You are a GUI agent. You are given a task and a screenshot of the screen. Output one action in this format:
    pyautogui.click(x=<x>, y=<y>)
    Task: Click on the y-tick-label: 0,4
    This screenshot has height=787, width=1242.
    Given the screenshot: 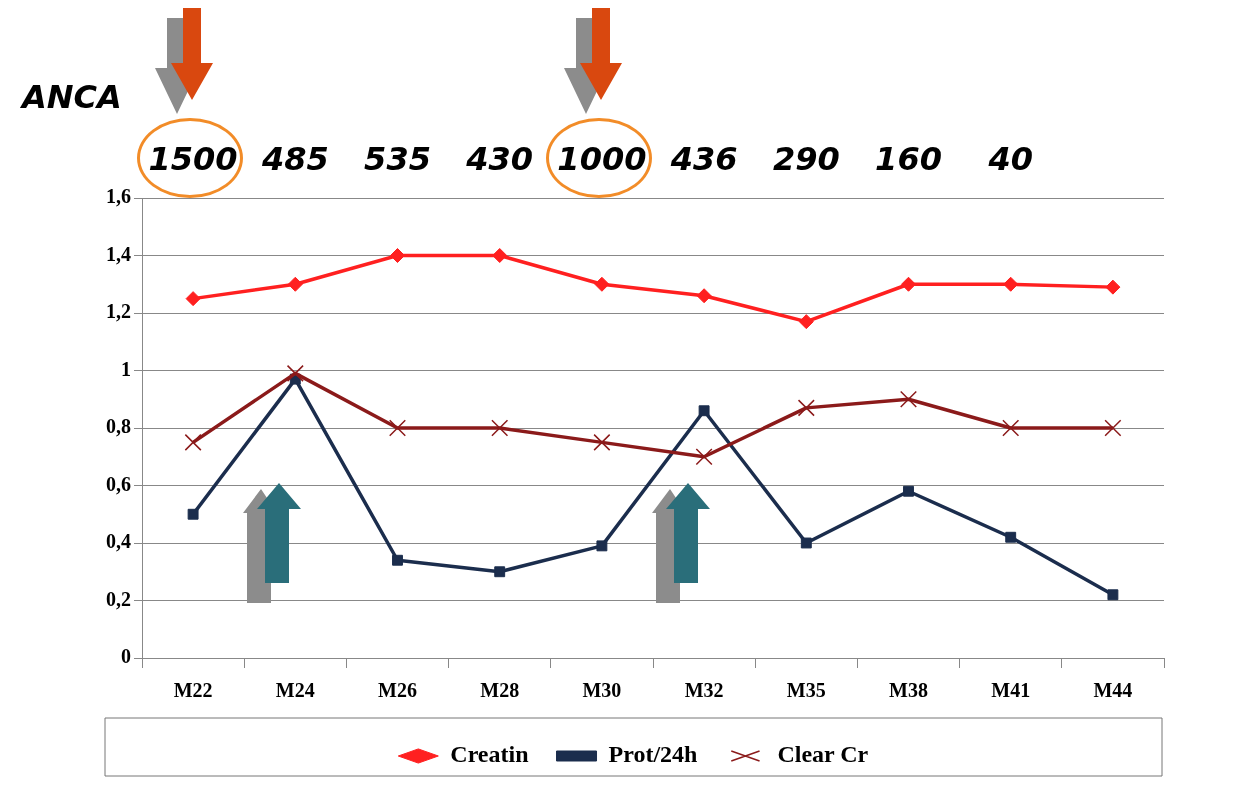 What is the action you would take?
    pyautogui.click(x=118, y=541)
    